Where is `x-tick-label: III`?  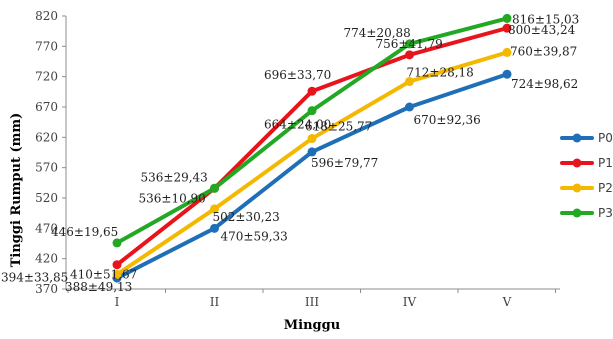 x-tick-label: III is located at coordinates (312, 302).